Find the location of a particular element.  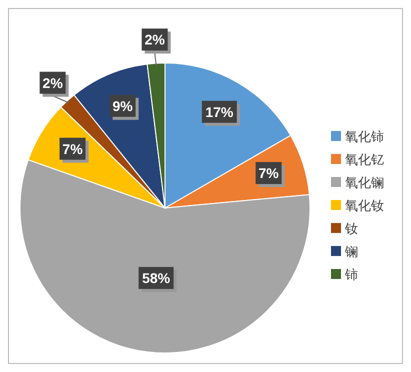

legend-label: 氧化镧 is located at coordinates (364, 183).